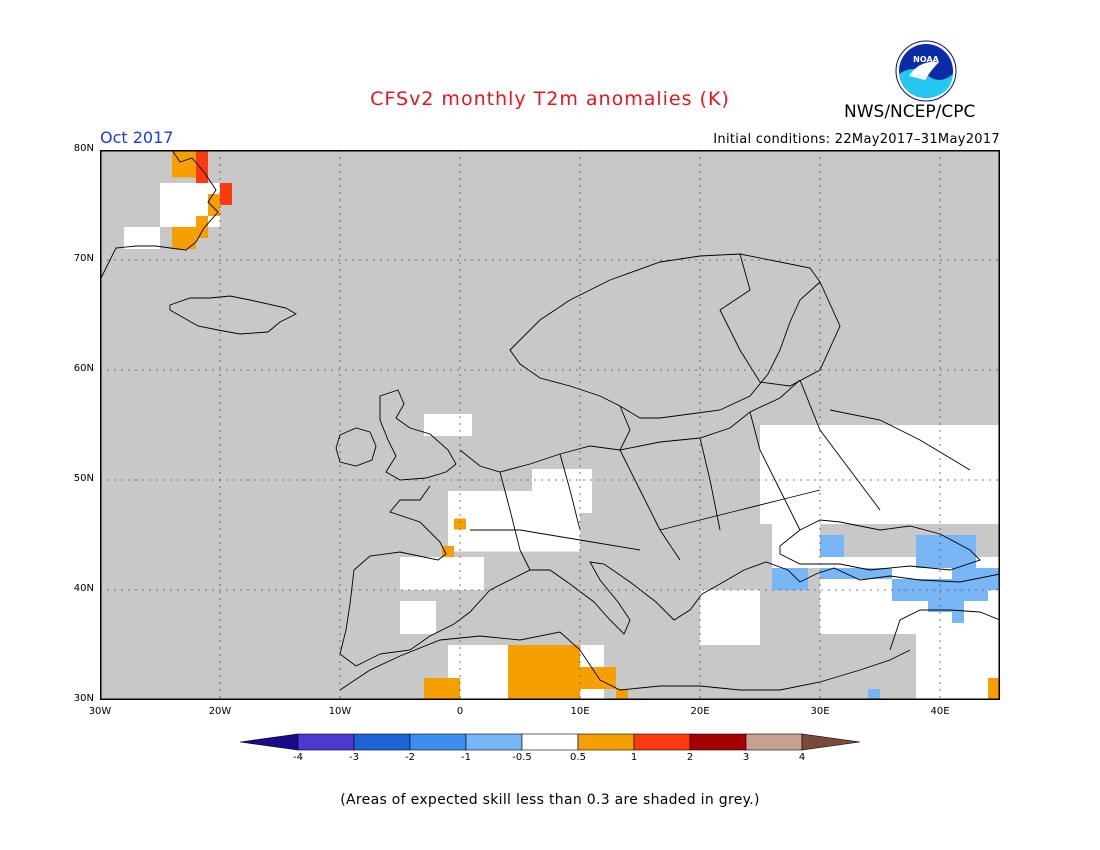  What do you see at coordinates (159, 215) in the screenshot?
I see `greenland-coast` at bounding box center [159, 215].